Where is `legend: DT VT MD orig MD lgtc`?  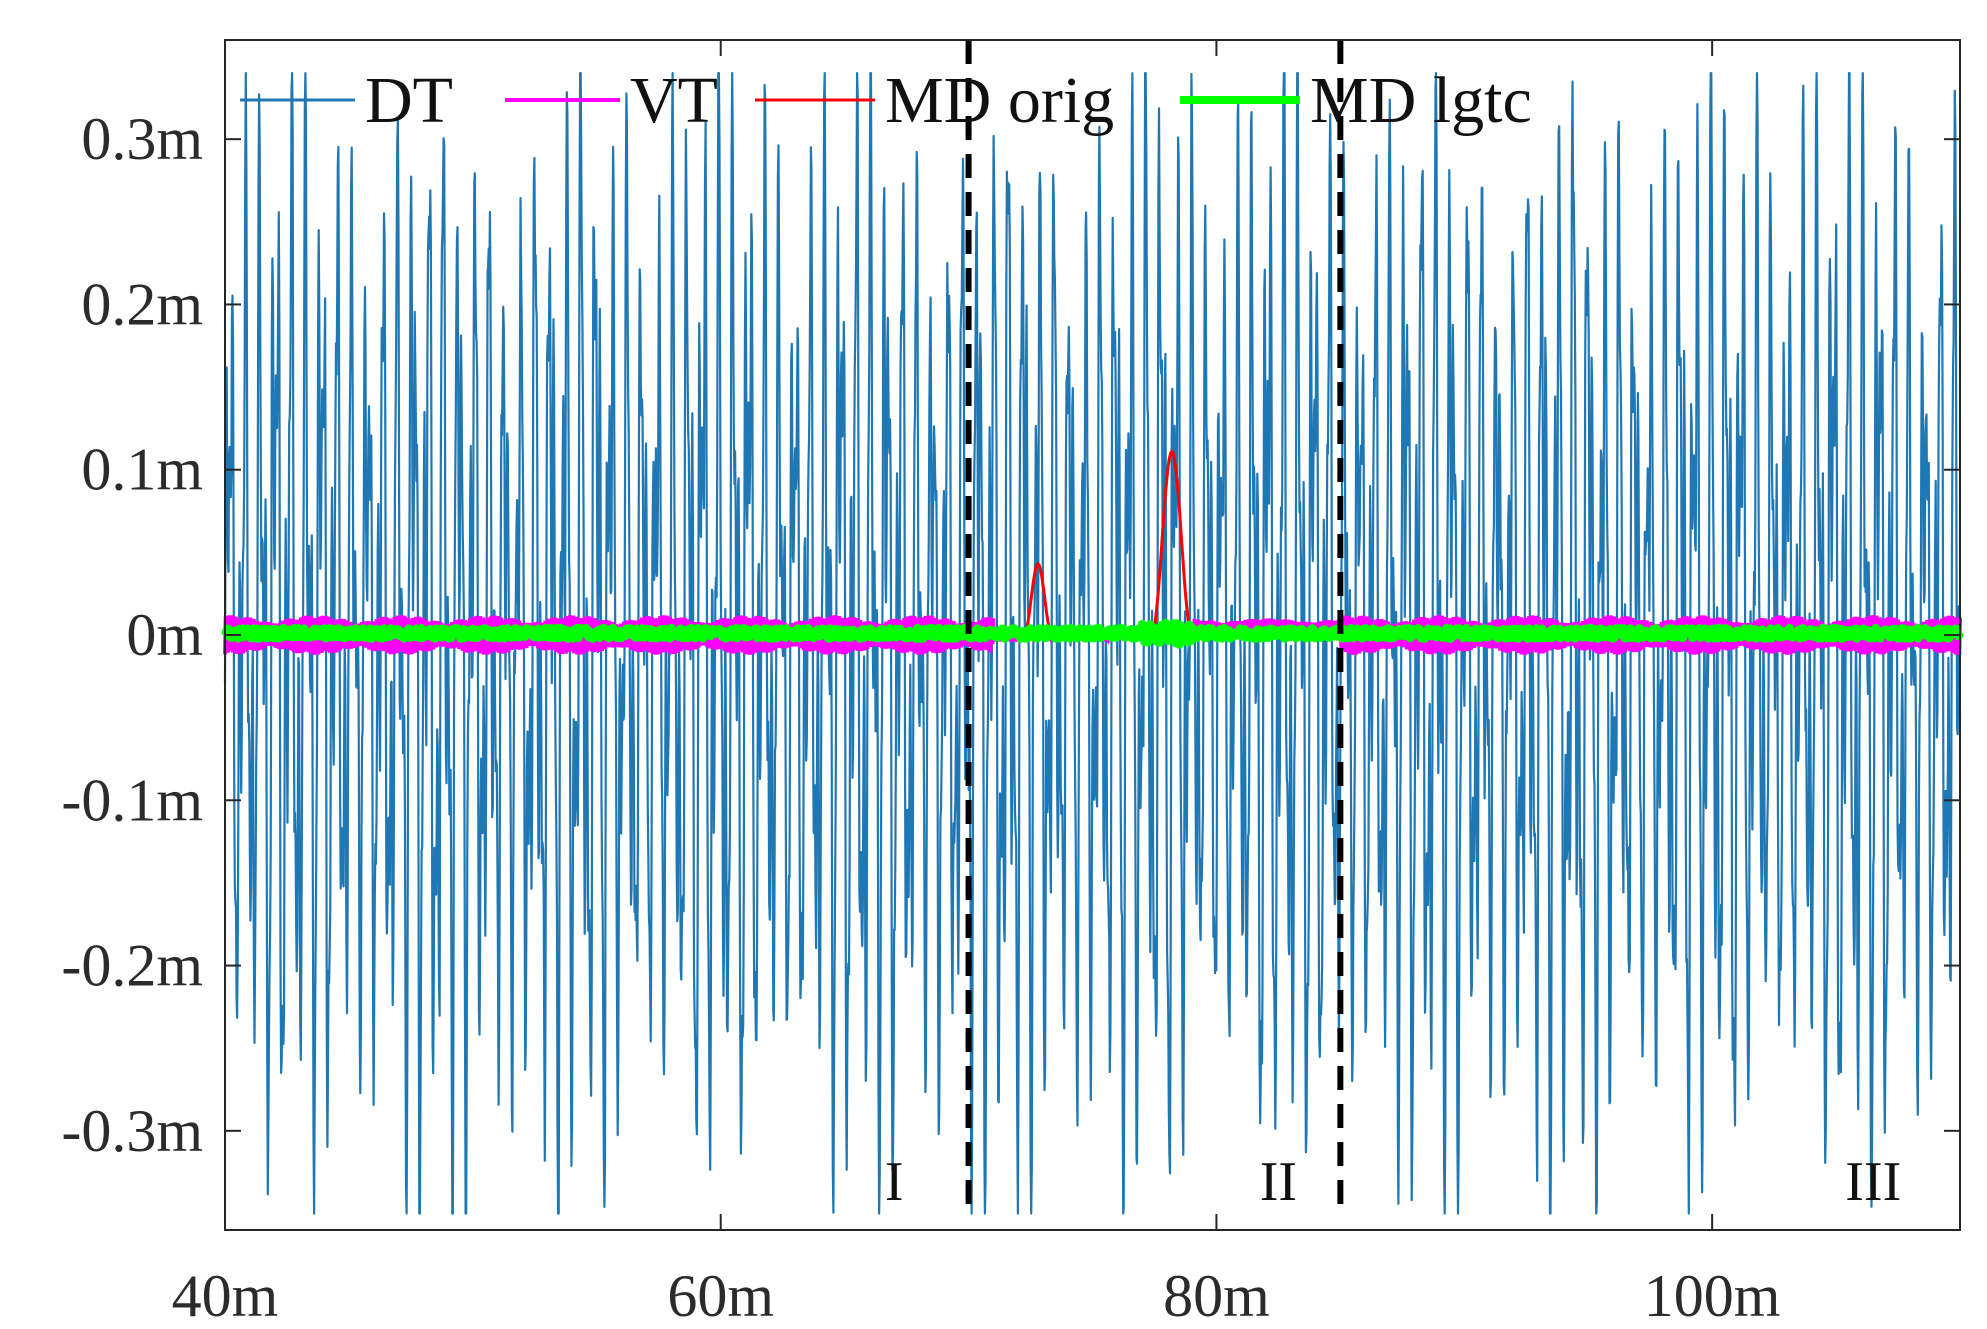 legend: DT VT MD orig MD lgtc is located at coordinates (886, 100).